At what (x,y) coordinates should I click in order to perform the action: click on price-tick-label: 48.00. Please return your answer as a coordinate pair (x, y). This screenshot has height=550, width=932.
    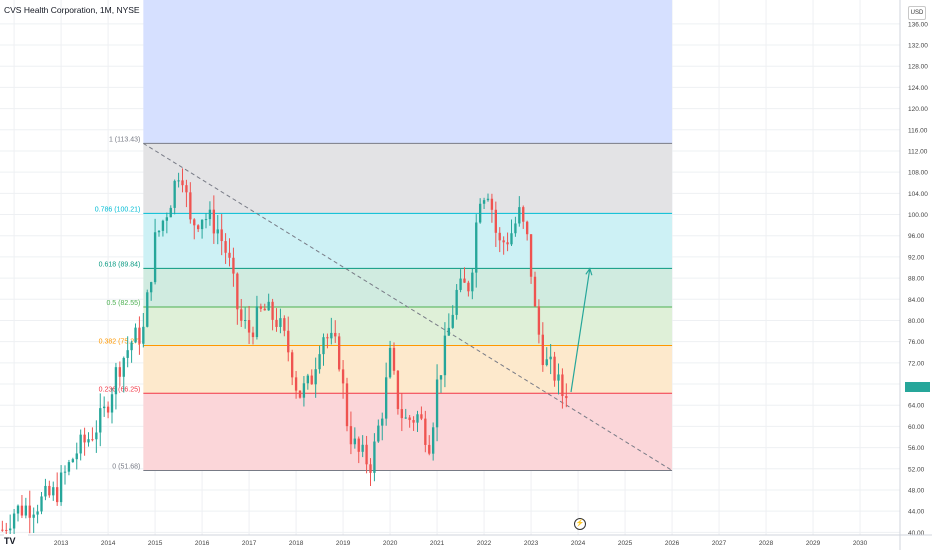
    Looking at the image, I should click on (916, 490).